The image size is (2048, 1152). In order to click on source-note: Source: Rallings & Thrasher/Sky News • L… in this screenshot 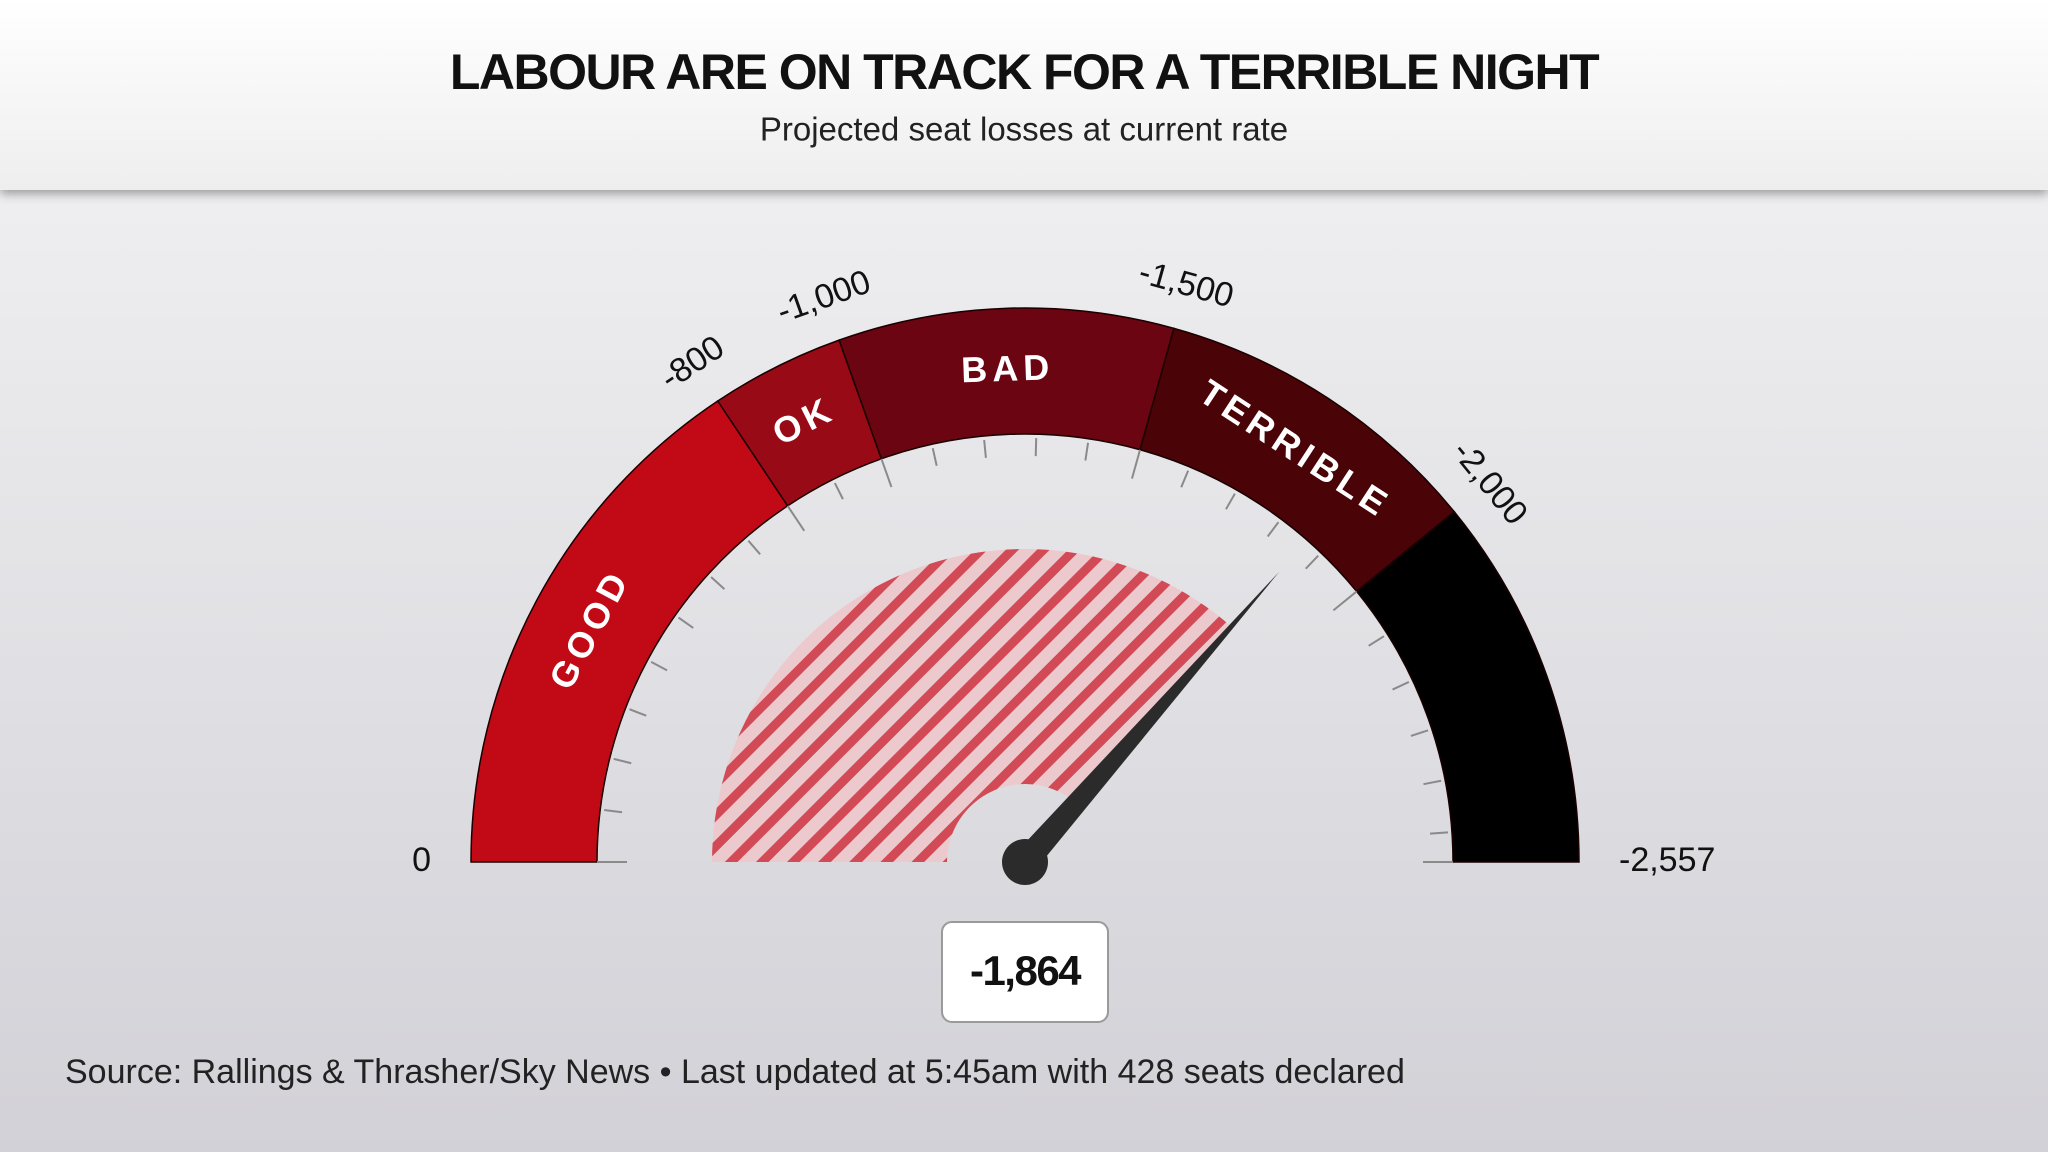, I will do `click(735, 1072)`.